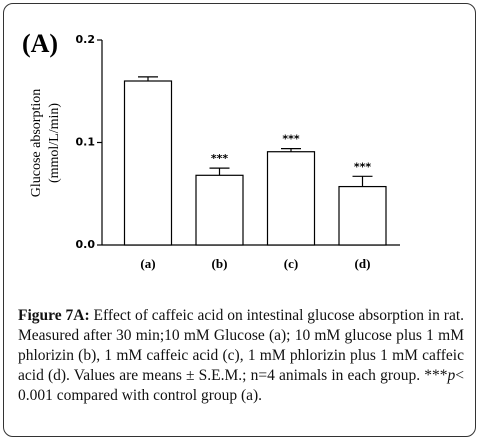 The image size is (481, 442). I want to click on y-tick-label: 0.2, so click(86, 39).